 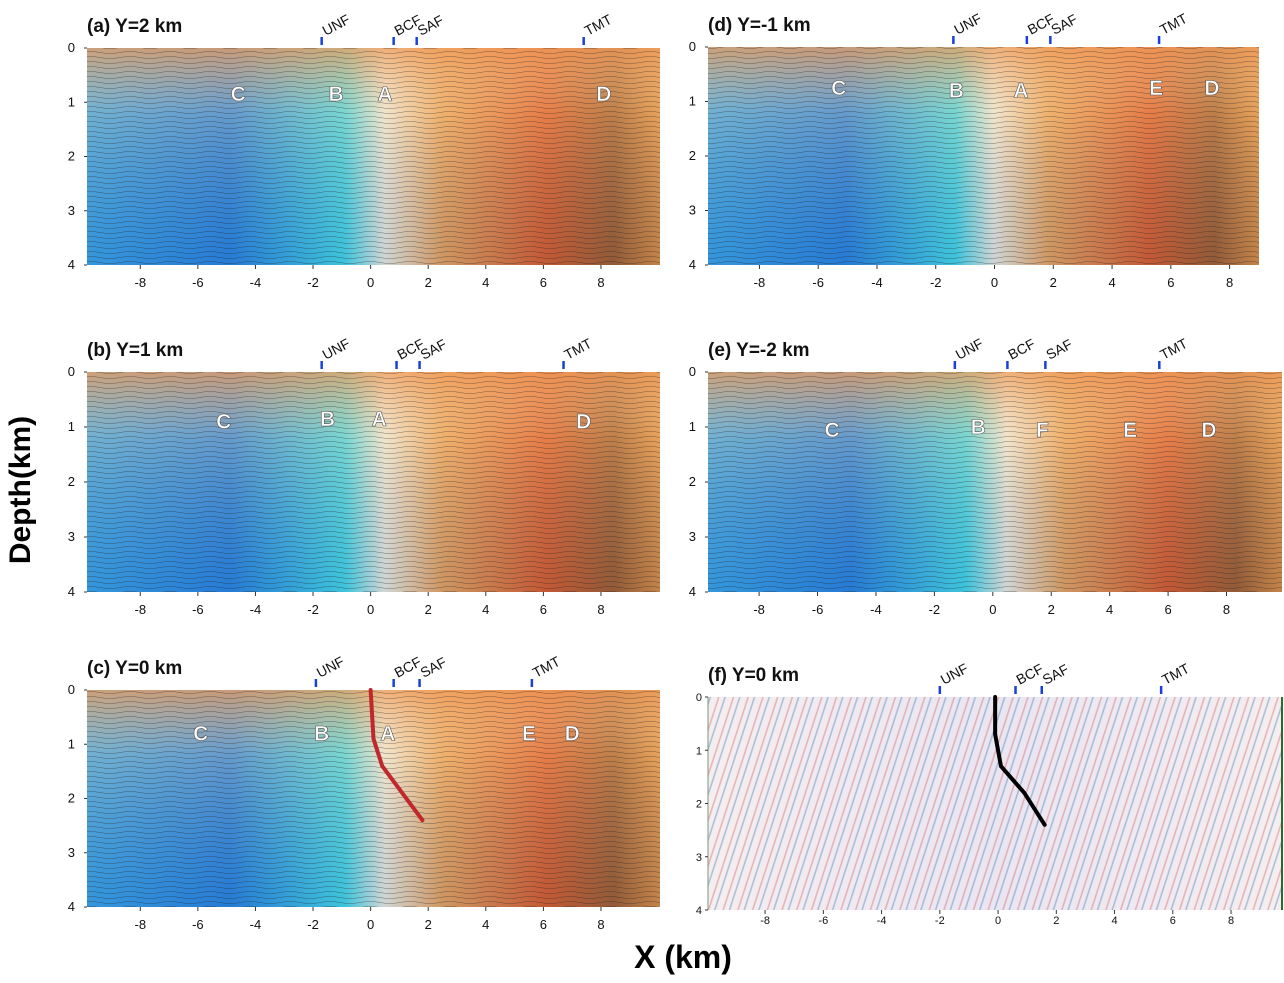 What do you see at coordinates (759, 350) in the screenshot?
I see `panel-title: (e) Y=-2 km` at bounding box center [759, 350].